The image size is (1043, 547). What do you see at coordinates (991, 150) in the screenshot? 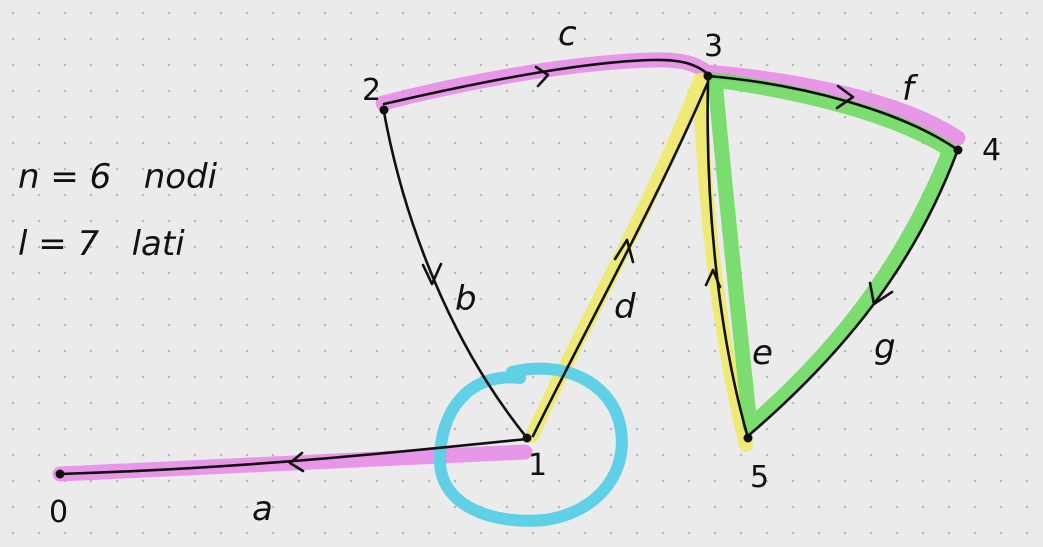
I see `node-4-label: 4` at bounding box center [991, 150].